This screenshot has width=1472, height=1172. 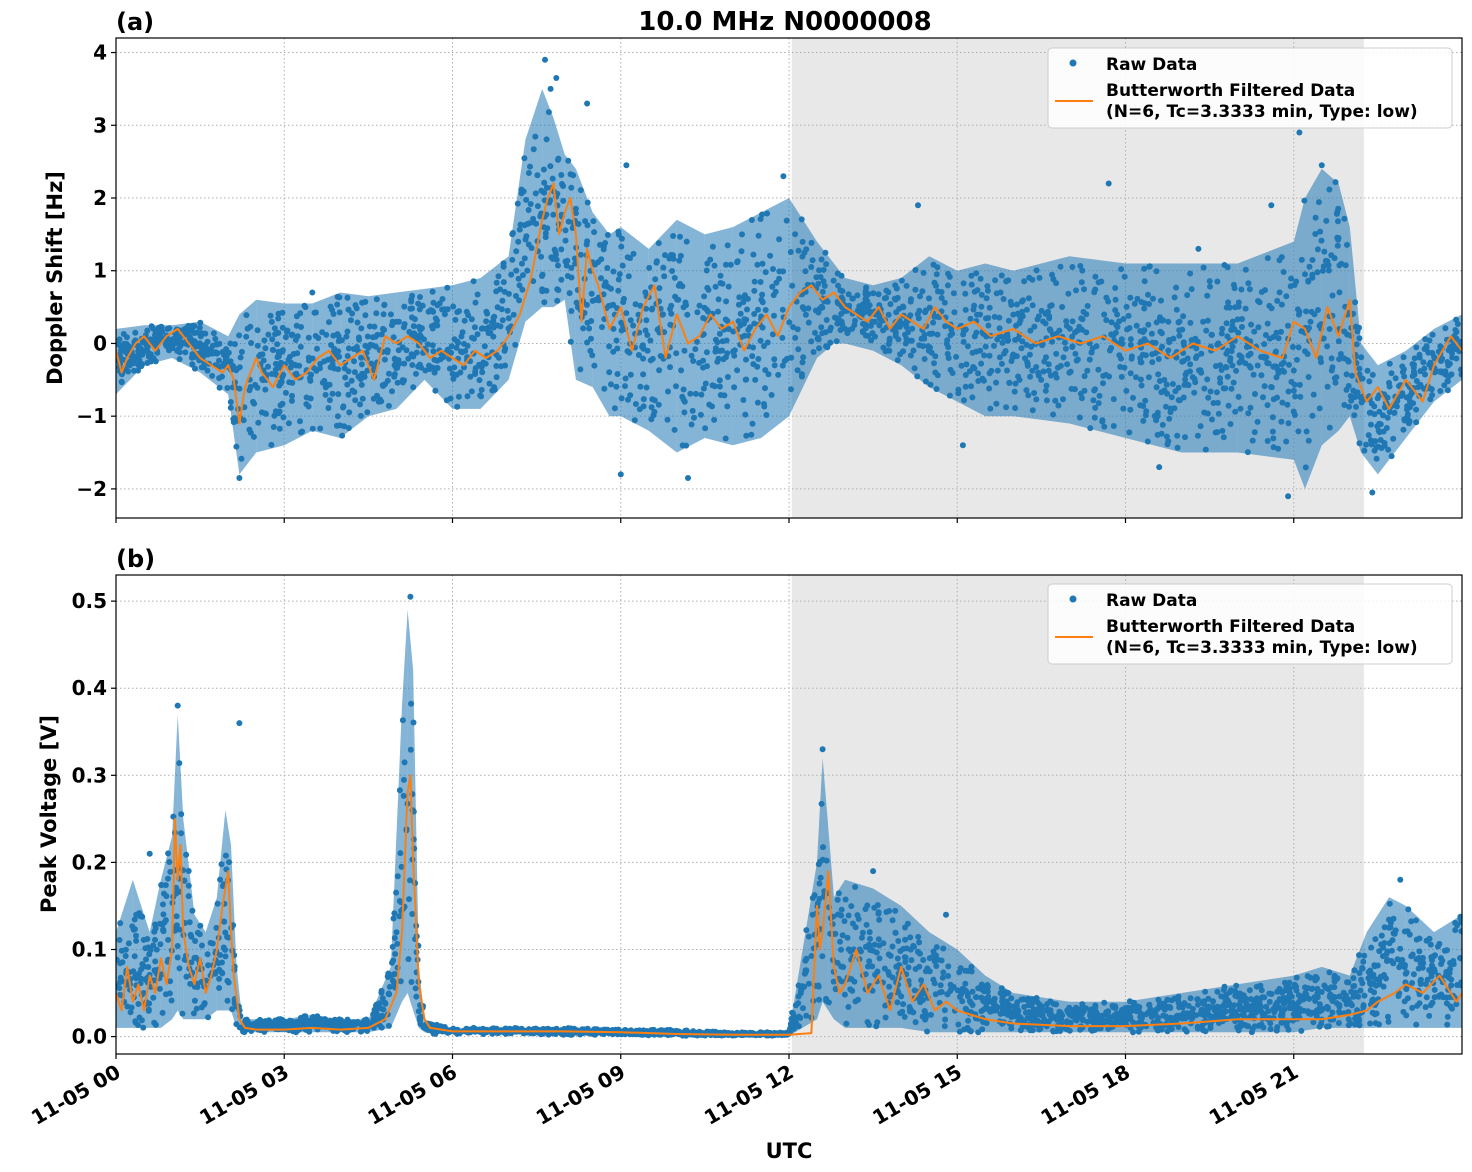 What do you see at coordinates (1209, 358) in the screenshot?
I see `raw-band` at bounding box center [1209, 358].